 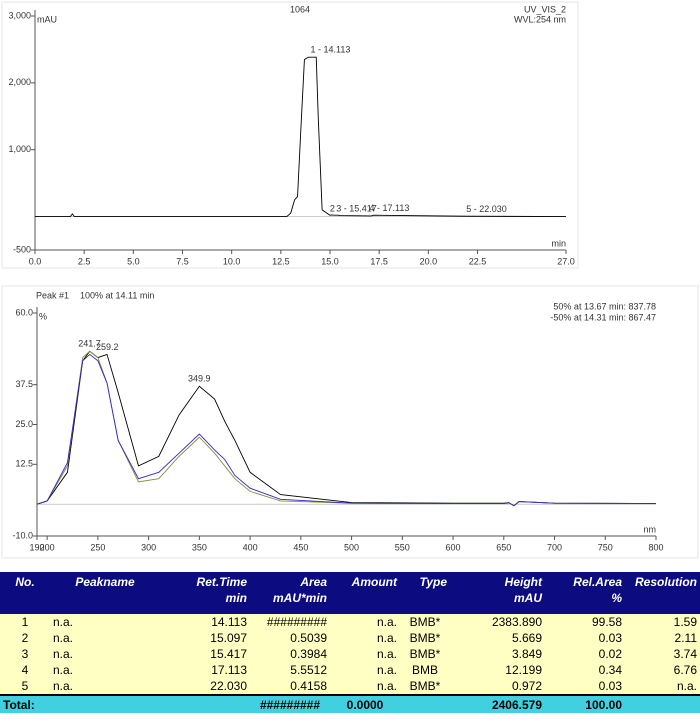 I want to click on table-cell: 2.11, so click(x=662, y=638).